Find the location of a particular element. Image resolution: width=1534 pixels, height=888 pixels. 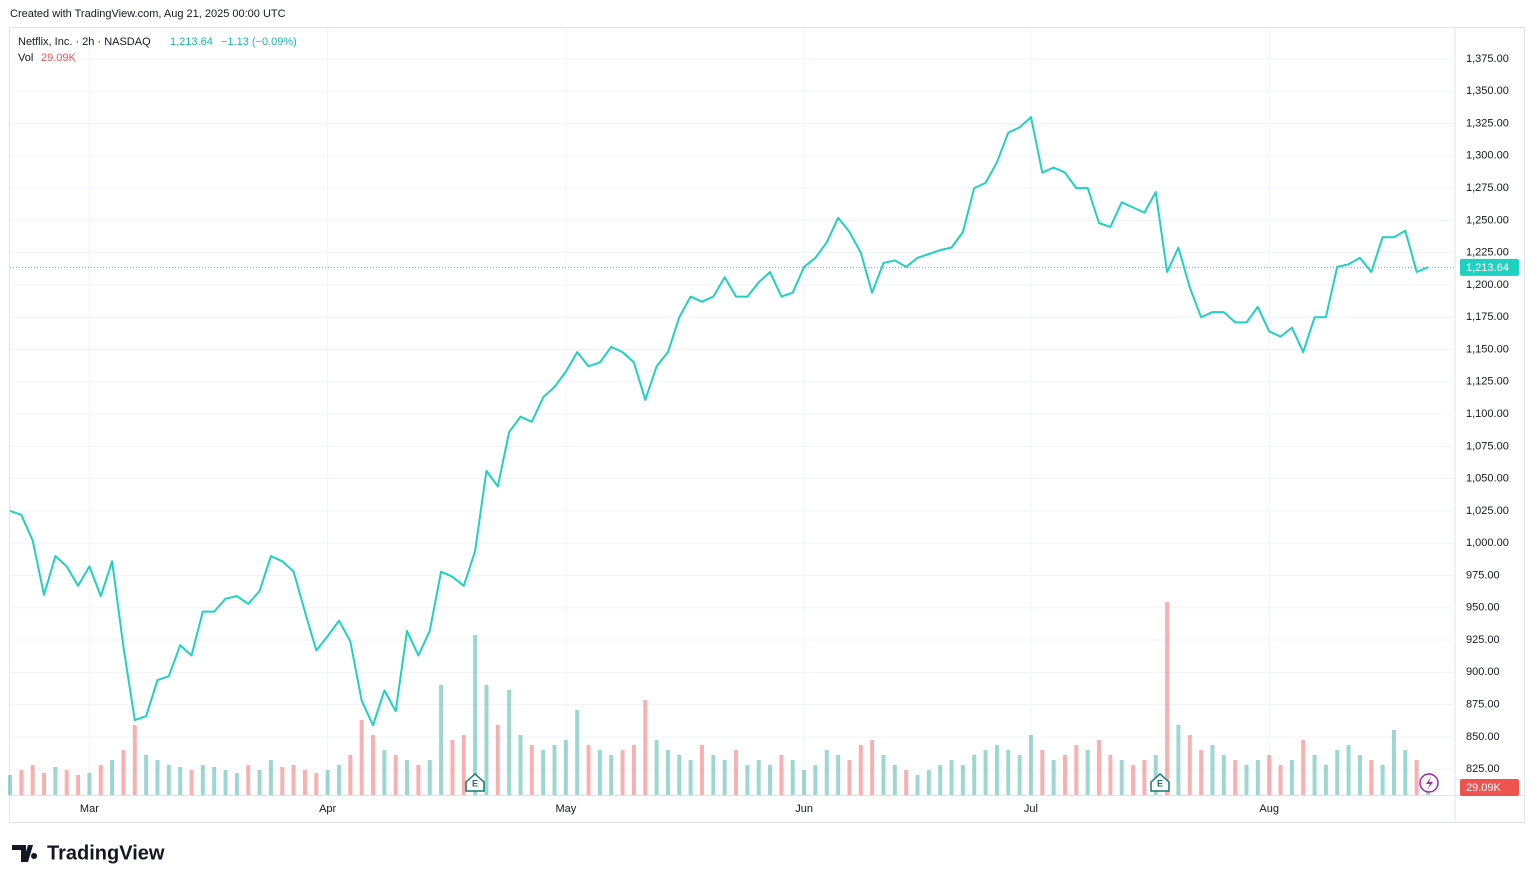

y-tick-label: 1,200.00 is located at coordinates (1487, 285).